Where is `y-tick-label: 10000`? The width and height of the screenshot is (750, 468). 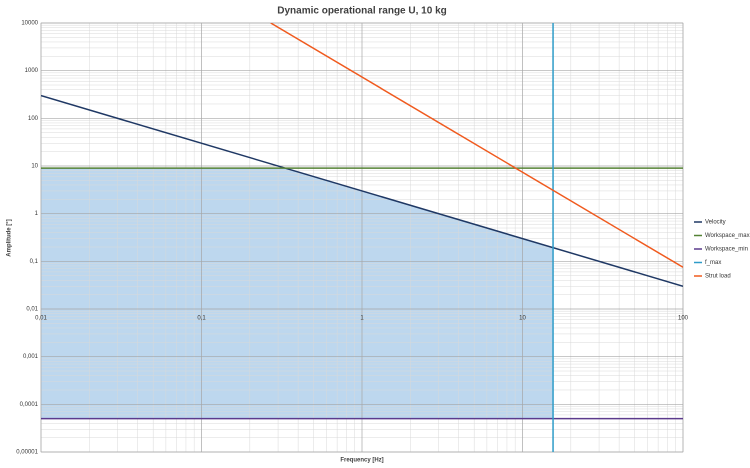 y-tick-label: 10000 is located at coordinates (29, 24).